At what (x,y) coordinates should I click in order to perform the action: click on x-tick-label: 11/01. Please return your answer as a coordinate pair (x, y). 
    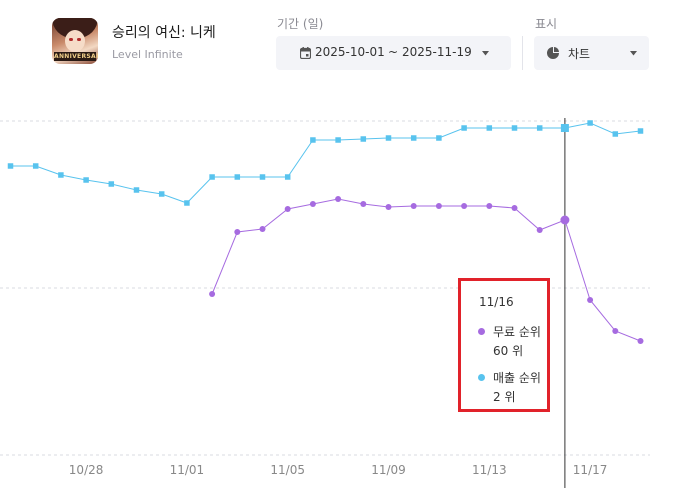
    Looking at the image, I should click on (187, 470).